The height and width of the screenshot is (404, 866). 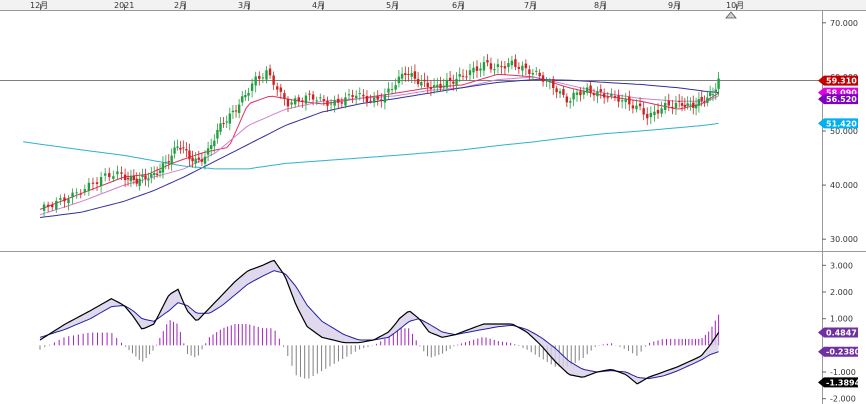 What do you see at coordinates (371, 146) in the screenshot?
I see `ma_very_long-line` at bounding box center [371, 146].